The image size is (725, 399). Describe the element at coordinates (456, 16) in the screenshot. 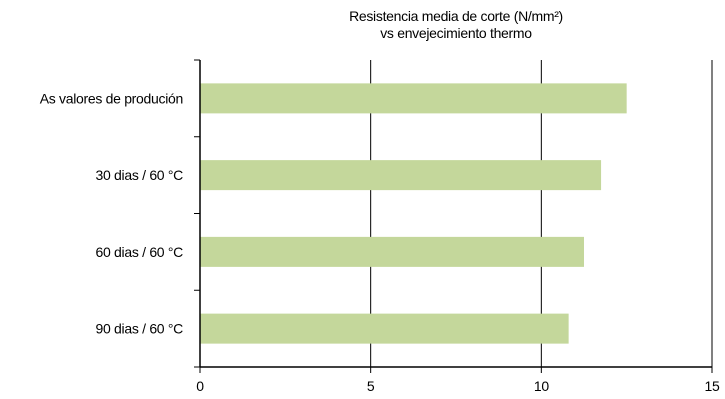

I see `chart-title-line-1: Resistencia media de corte (N/mm²)` at that location.